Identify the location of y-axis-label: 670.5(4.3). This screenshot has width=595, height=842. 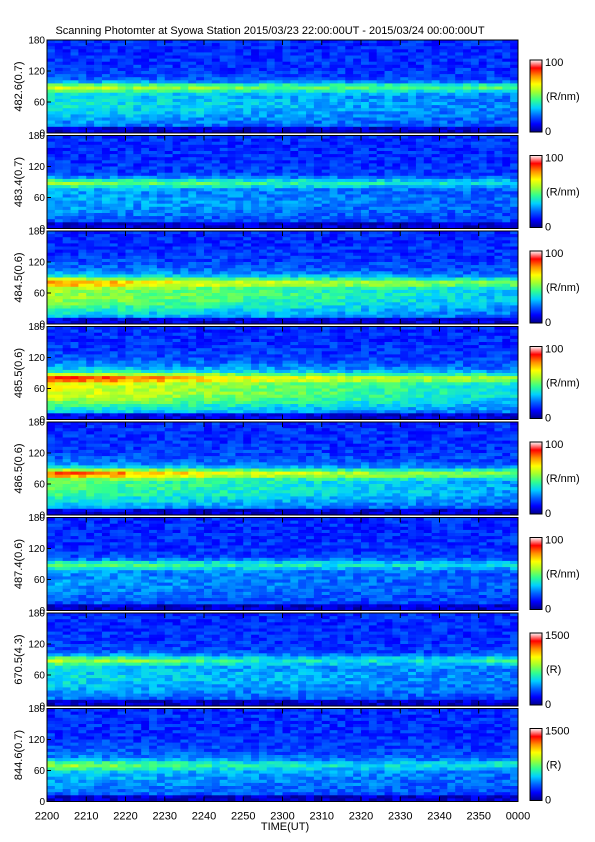
(19, 659).